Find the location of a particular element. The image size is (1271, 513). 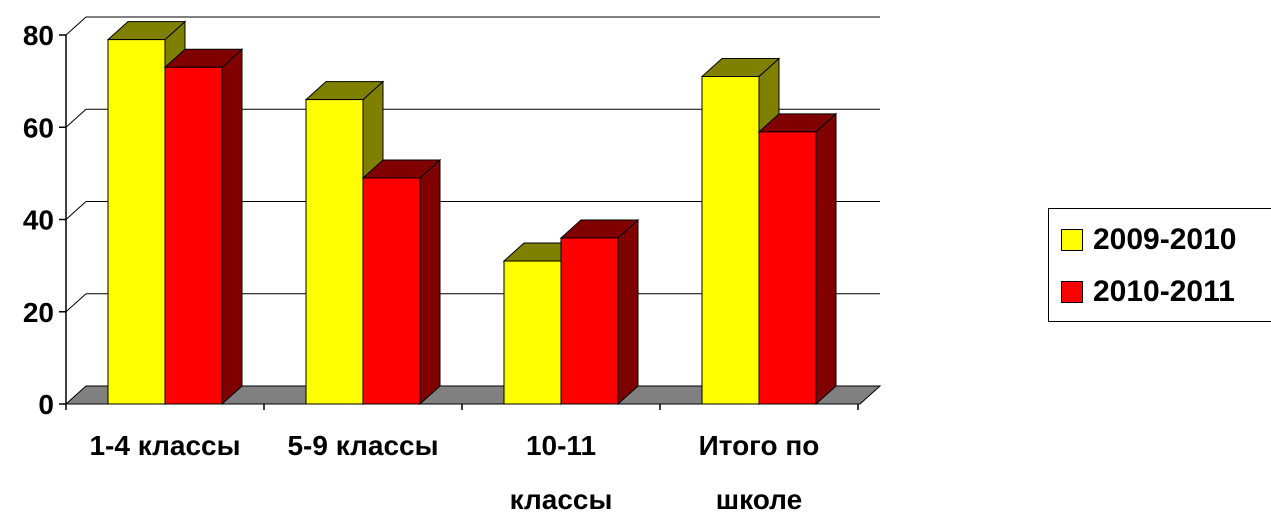

y-tick-label: 60 is located at coordinates (38, 127).